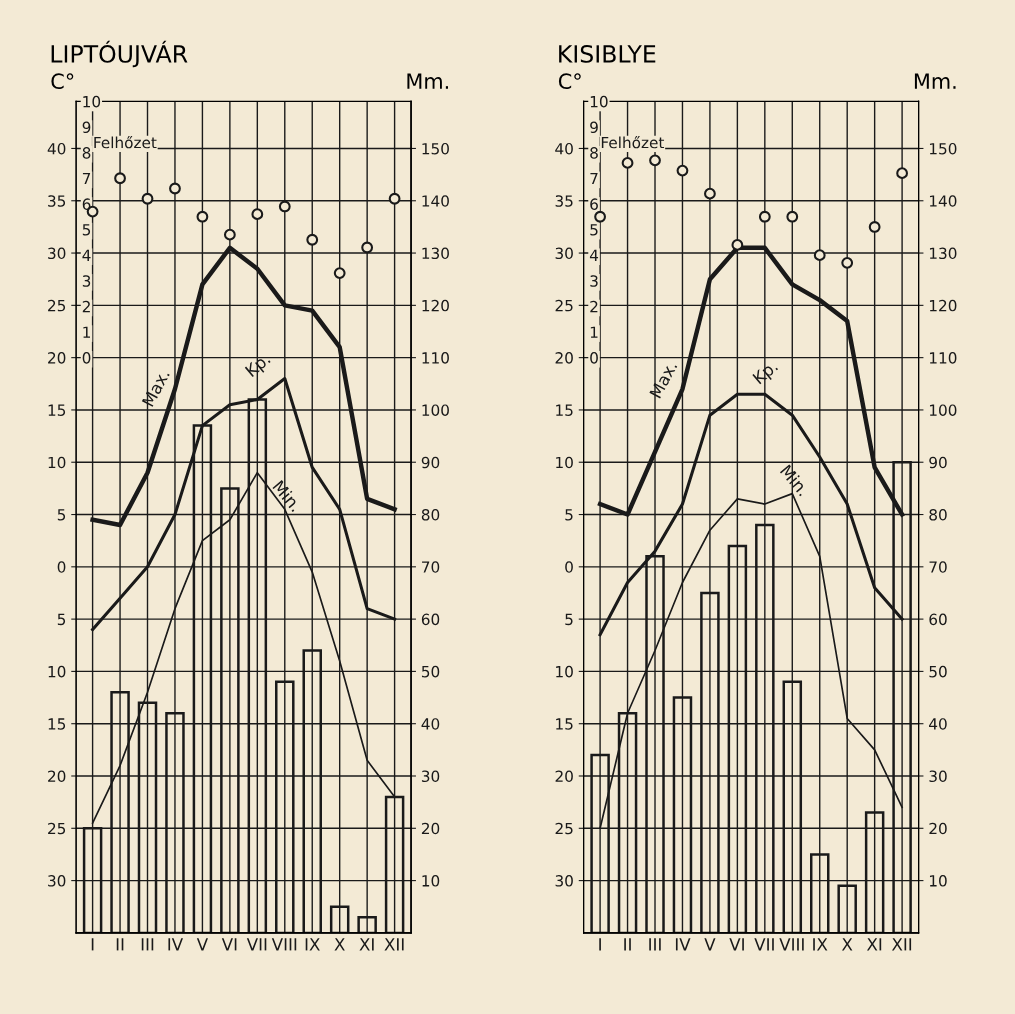 This screenshot has height=1014, width=1015. Describe the element at coordinates (938, 881) in the screenshot. I see `y2-tick-label: 10` at that location.